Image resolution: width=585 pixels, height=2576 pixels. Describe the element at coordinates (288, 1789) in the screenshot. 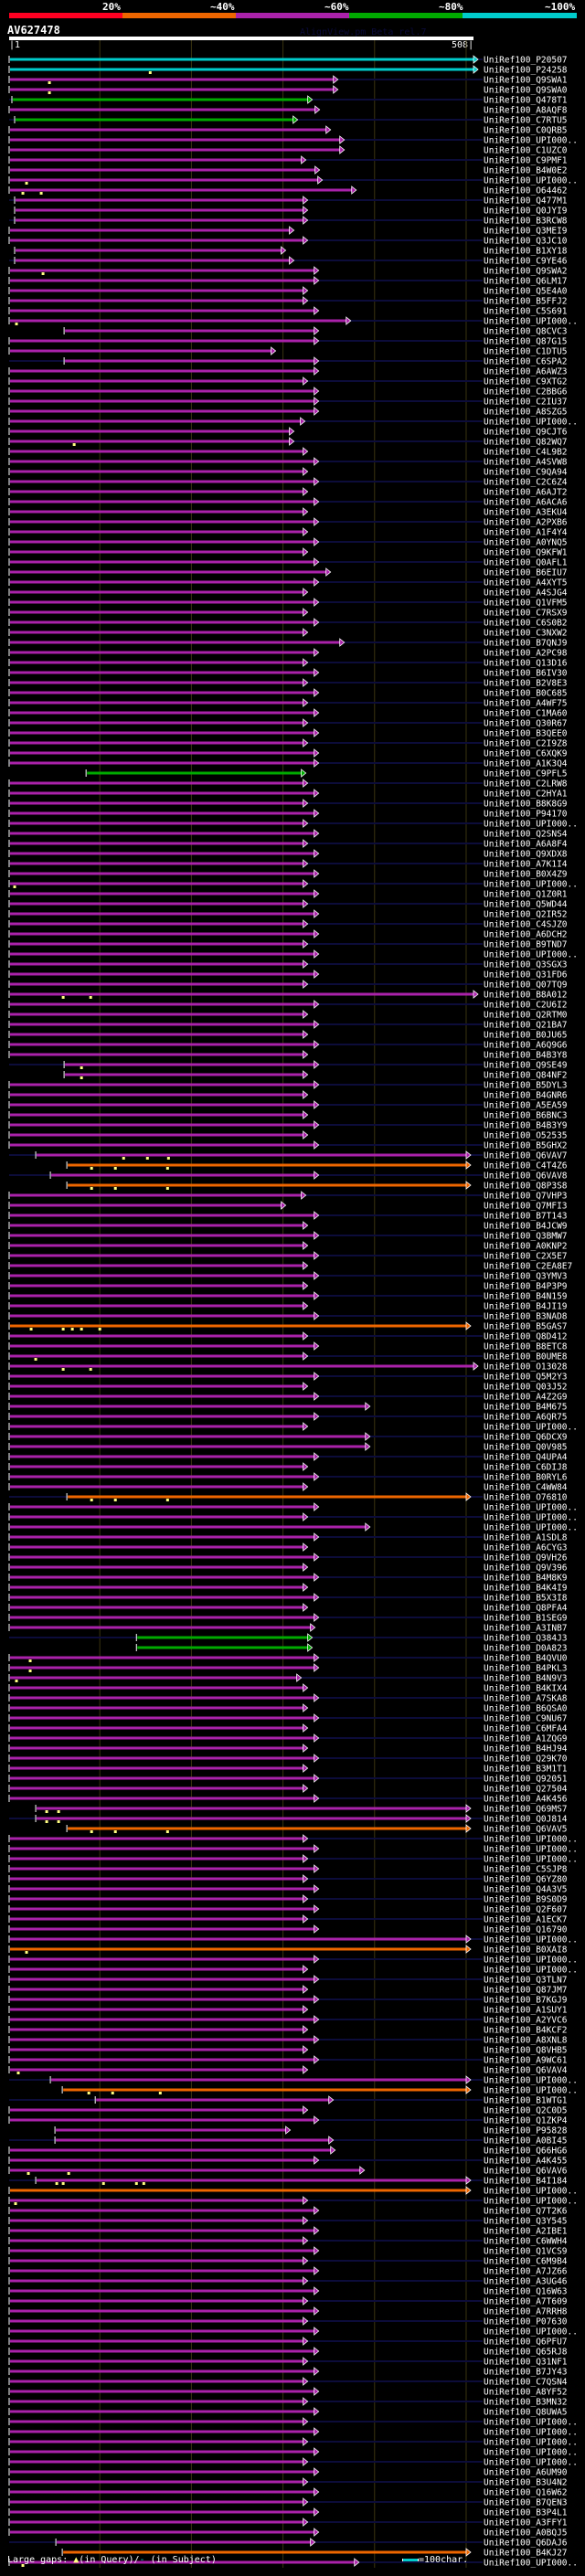

I see `alignment-row: UniRef100_Q27504` at that location.